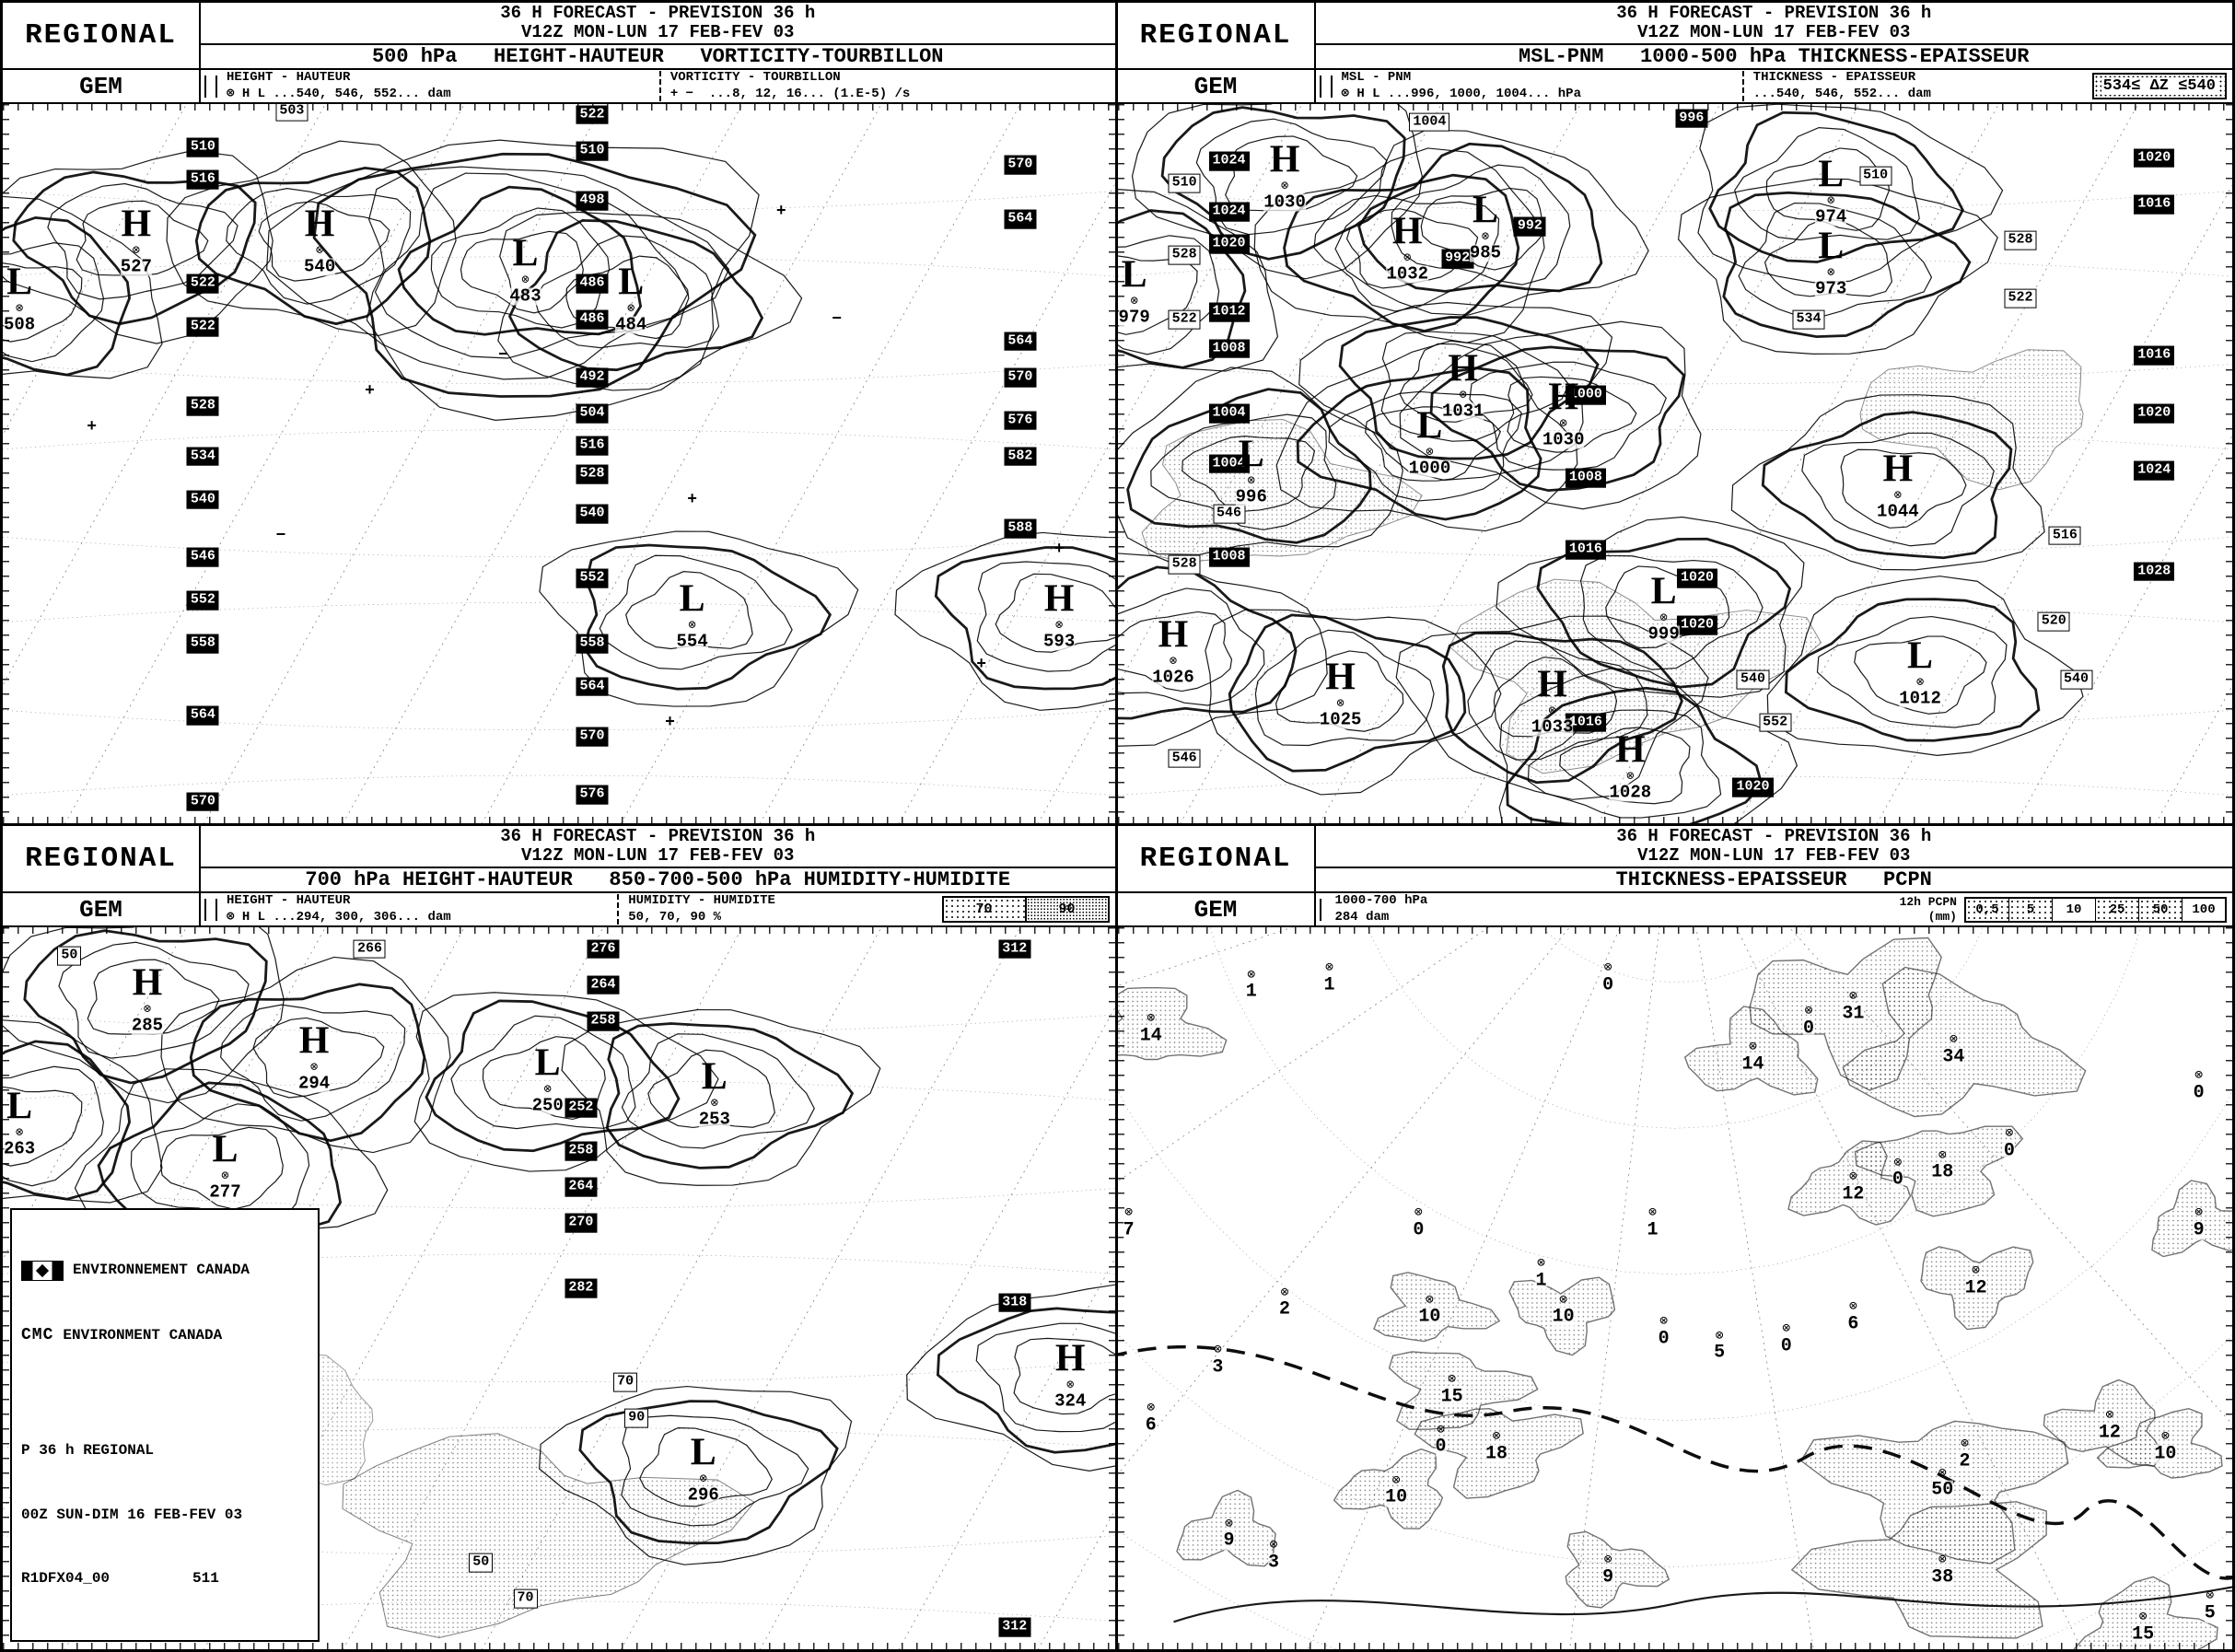  I want to click on precip-station: ⊗ 14, so click(1151, 1029).